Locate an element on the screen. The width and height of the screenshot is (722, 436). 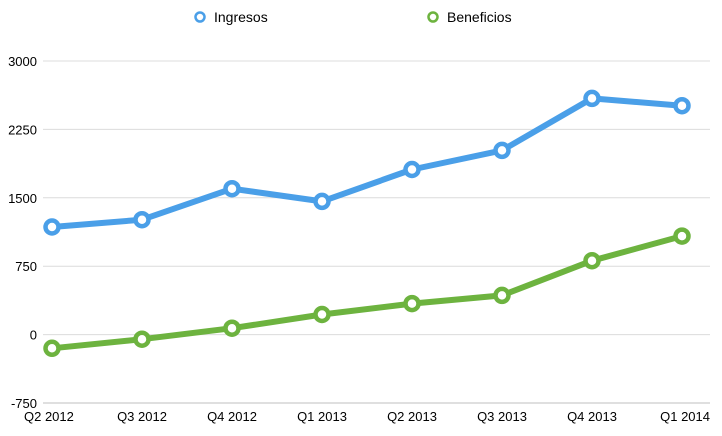
data-point-beneficios-q3-2013 is located at coordinates (502, 295).